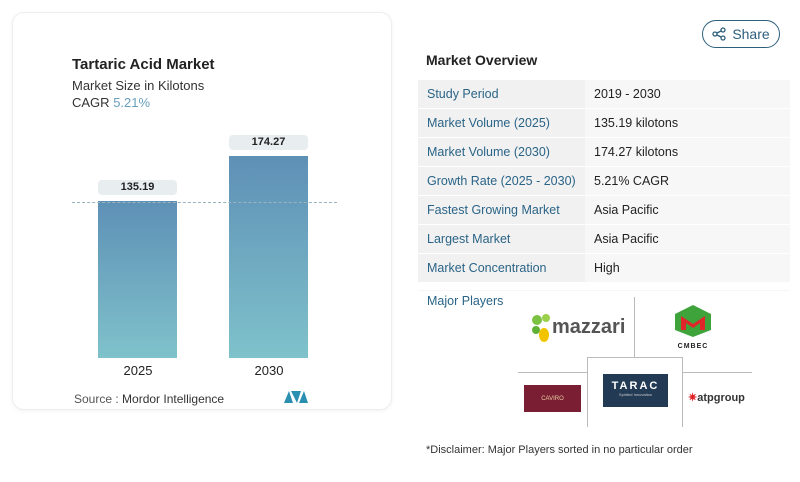 The image size is (800, 482). Describe the element at coordinates (482, 60) in the screenshot. I see `overview-title: Market Overview` at that location.